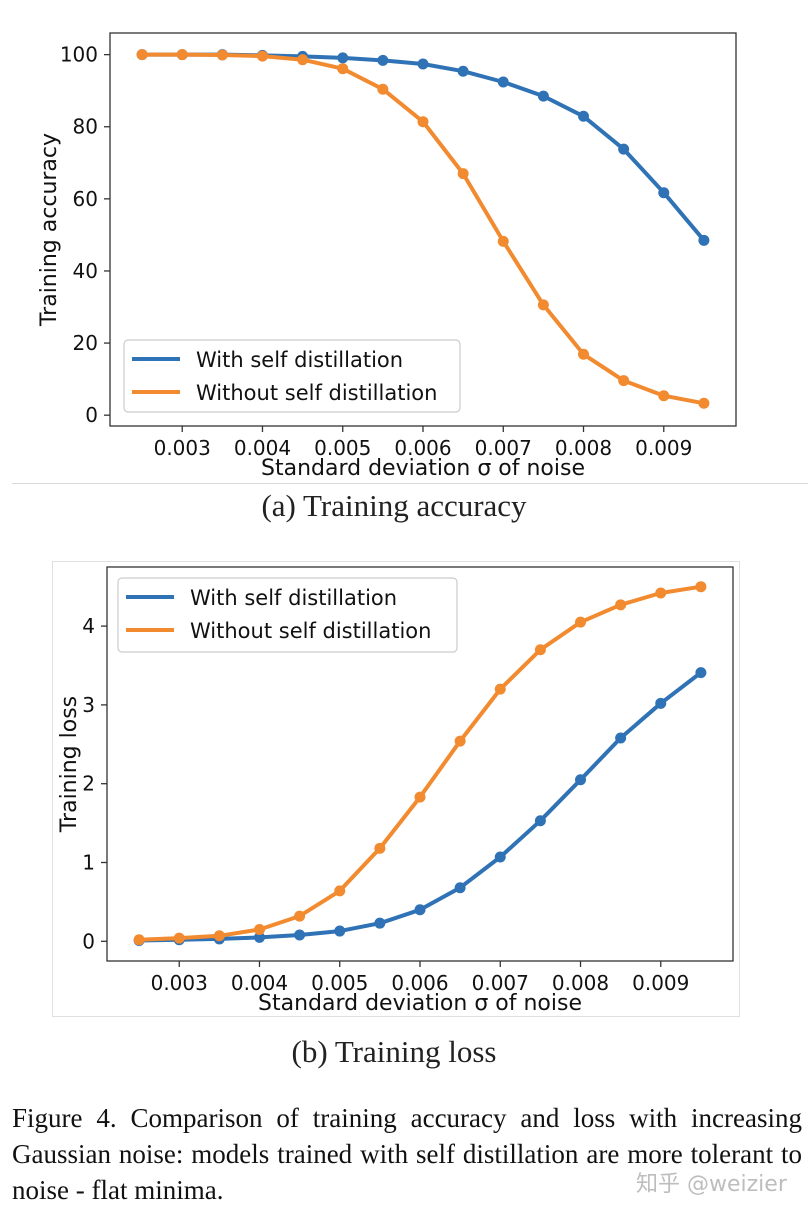  What do you see at coordinates (79, 55) in the screenshot?
I see `y-tick-label: 100` at bounding box center [79, 55].